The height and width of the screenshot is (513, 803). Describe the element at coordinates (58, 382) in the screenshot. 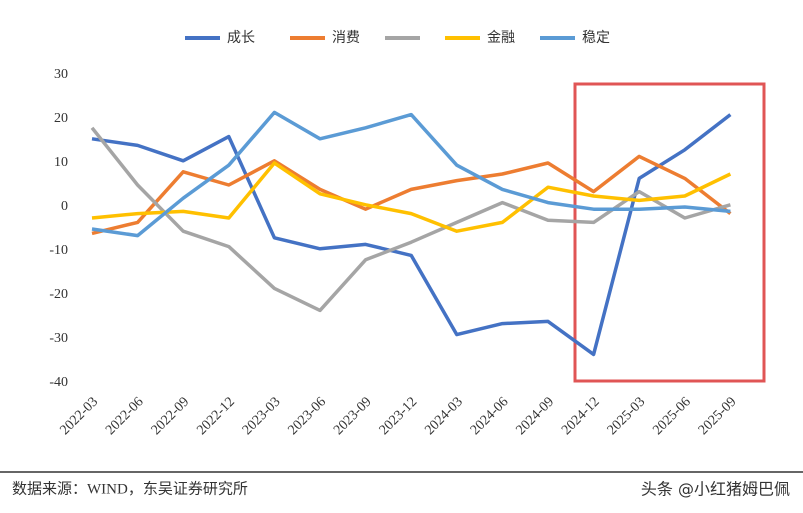

I see `y-tick-label: -40` at that location.